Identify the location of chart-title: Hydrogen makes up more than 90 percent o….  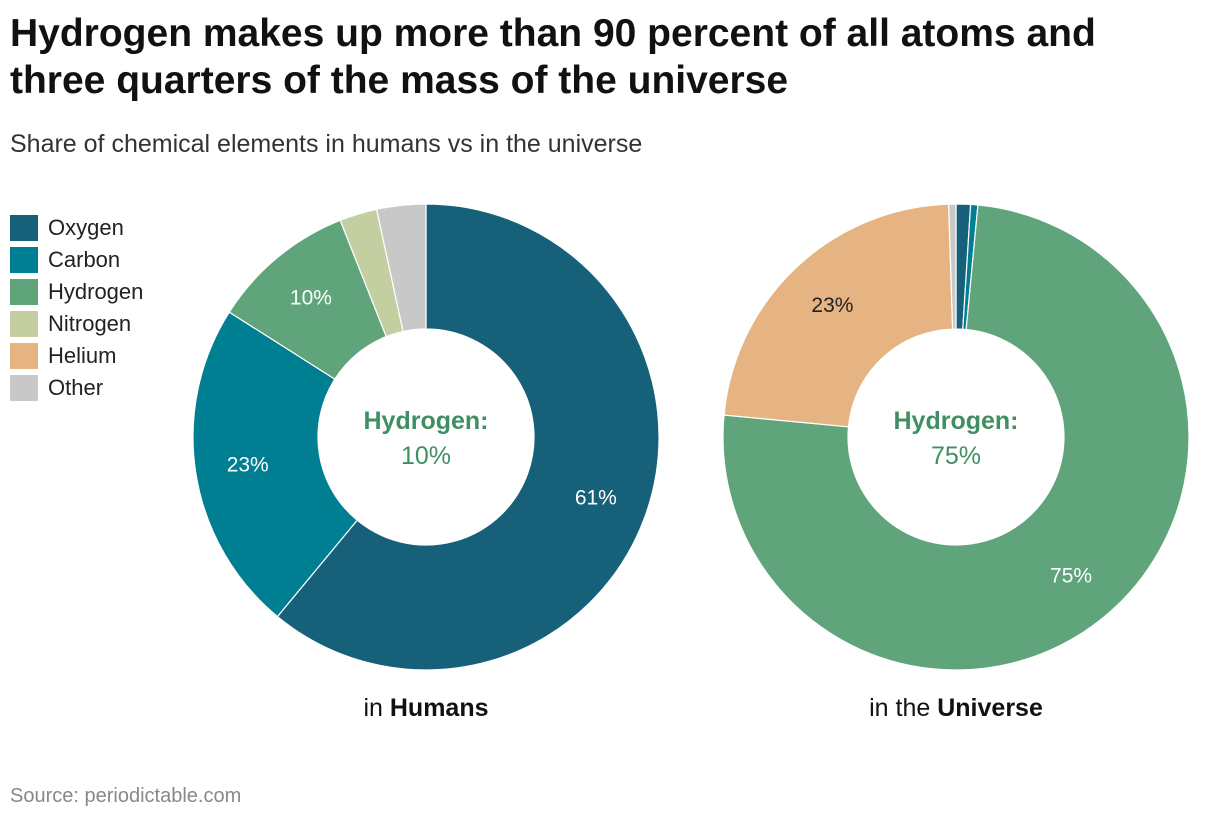
(553, 57).